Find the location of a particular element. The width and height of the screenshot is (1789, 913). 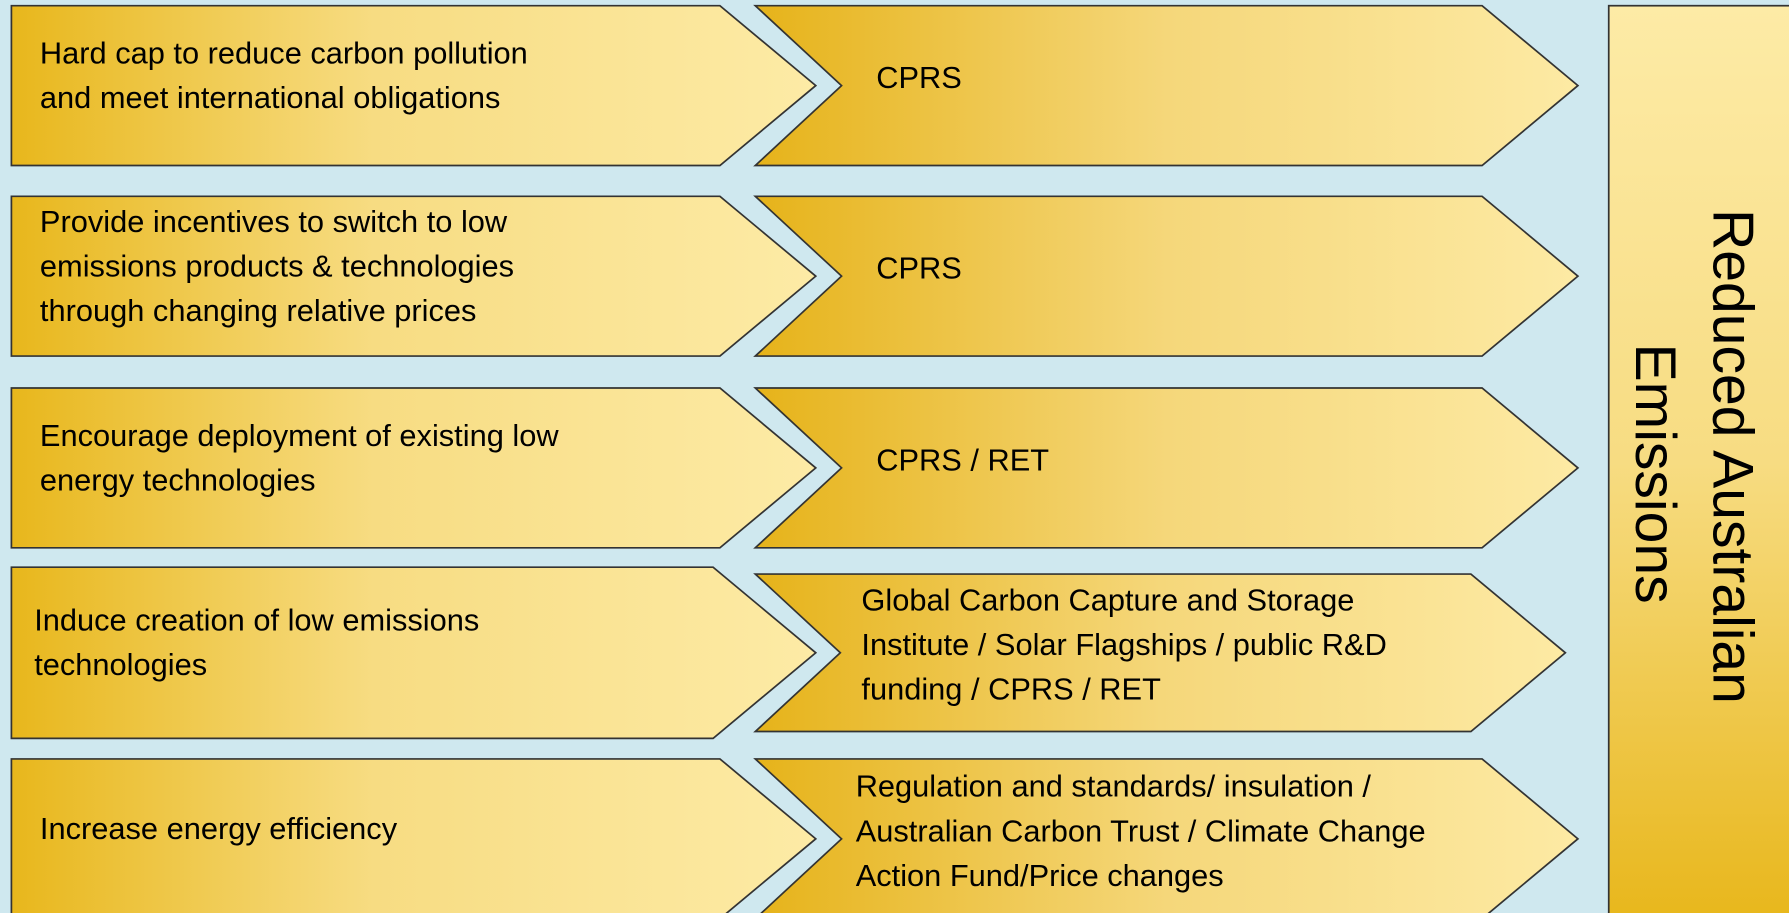

measure-text: CPRS / RET is located at coordinates (962, 459).